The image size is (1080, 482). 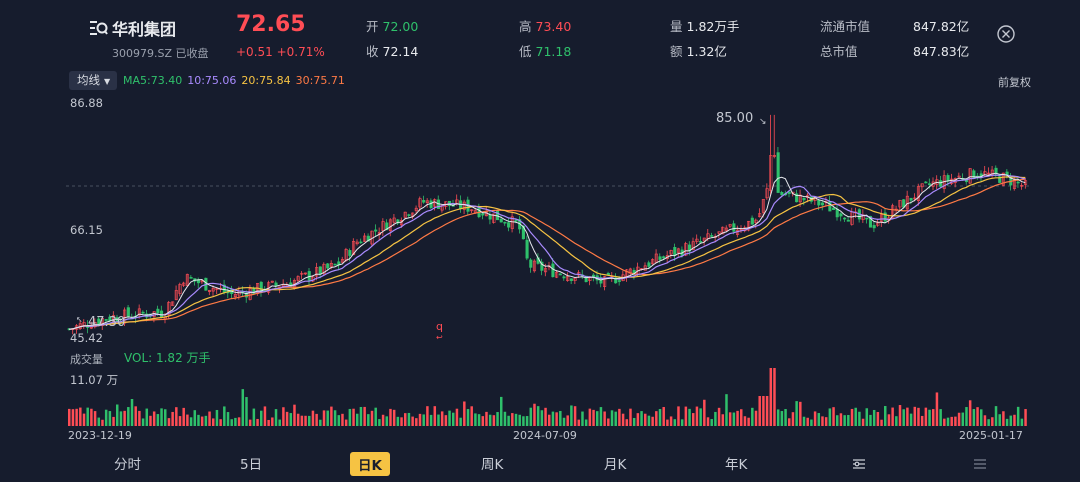 What do you see at coordinates (859, 464) in the screenshot?
I see `settings-sliders-icon` at bounding box center [859, 464].